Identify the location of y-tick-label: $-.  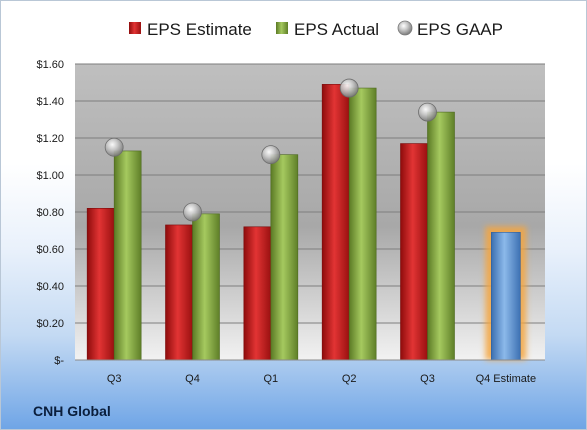
(59, 361).